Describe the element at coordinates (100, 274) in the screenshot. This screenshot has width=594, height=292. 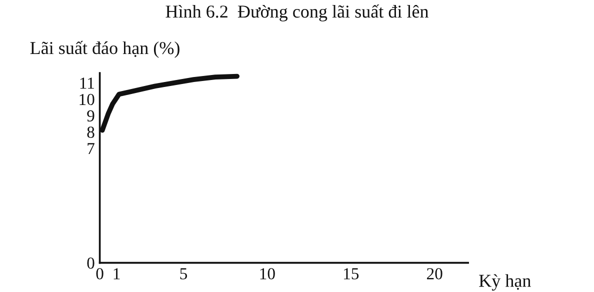
I see `x-tick-label: 0` at that location.